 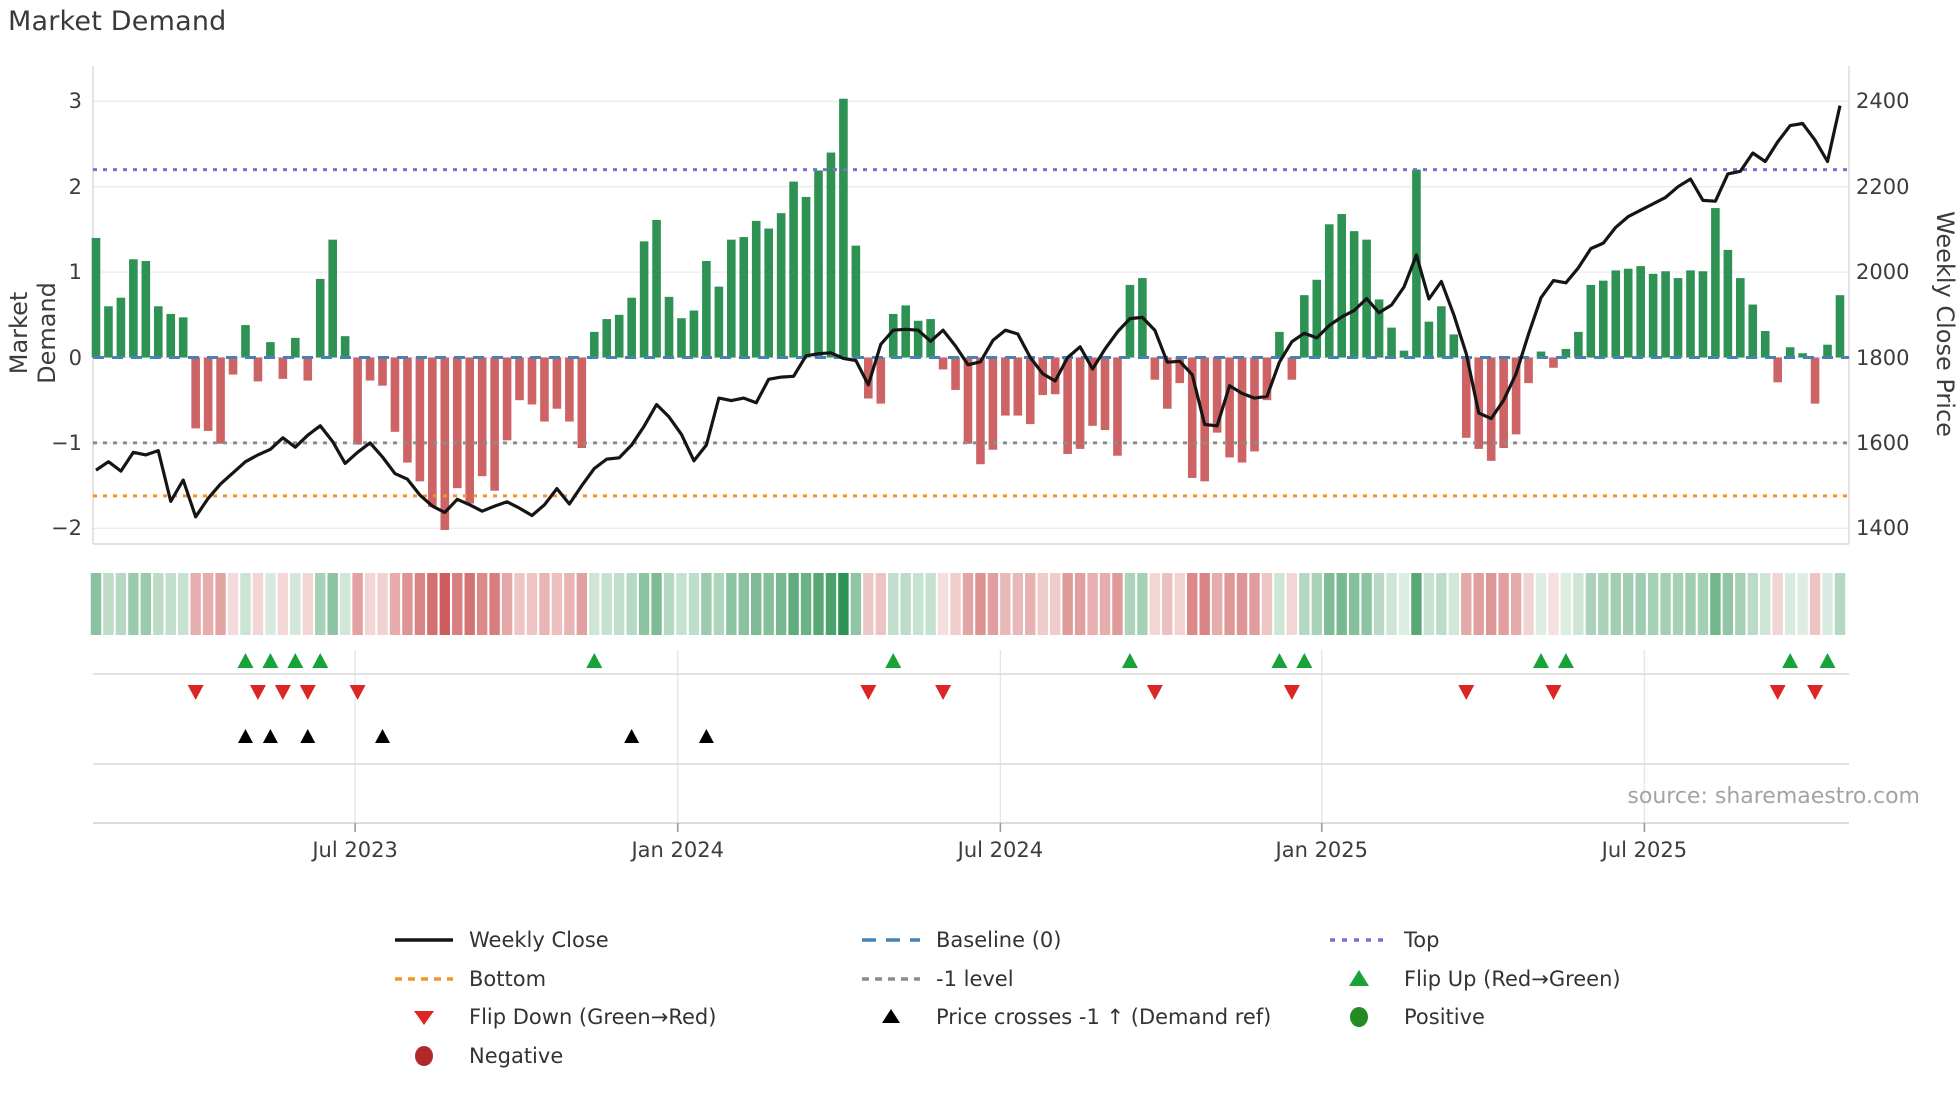 I want to click on legend-item: Price crosses -1 ↑ (Demand ref), so click(x=1065, y=1017).